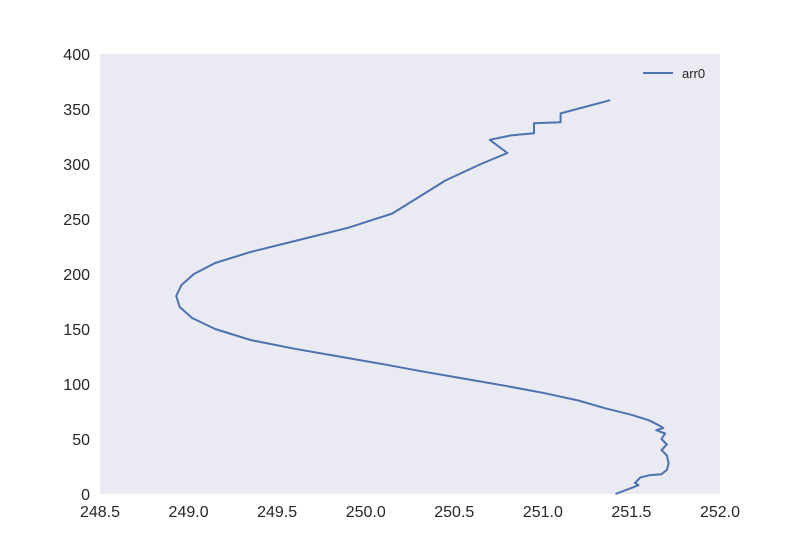  What do you see at coordinates (100, 512) in the screenshot?
I see `x-tick-label: 248.5` at bounding box center [100, 512].